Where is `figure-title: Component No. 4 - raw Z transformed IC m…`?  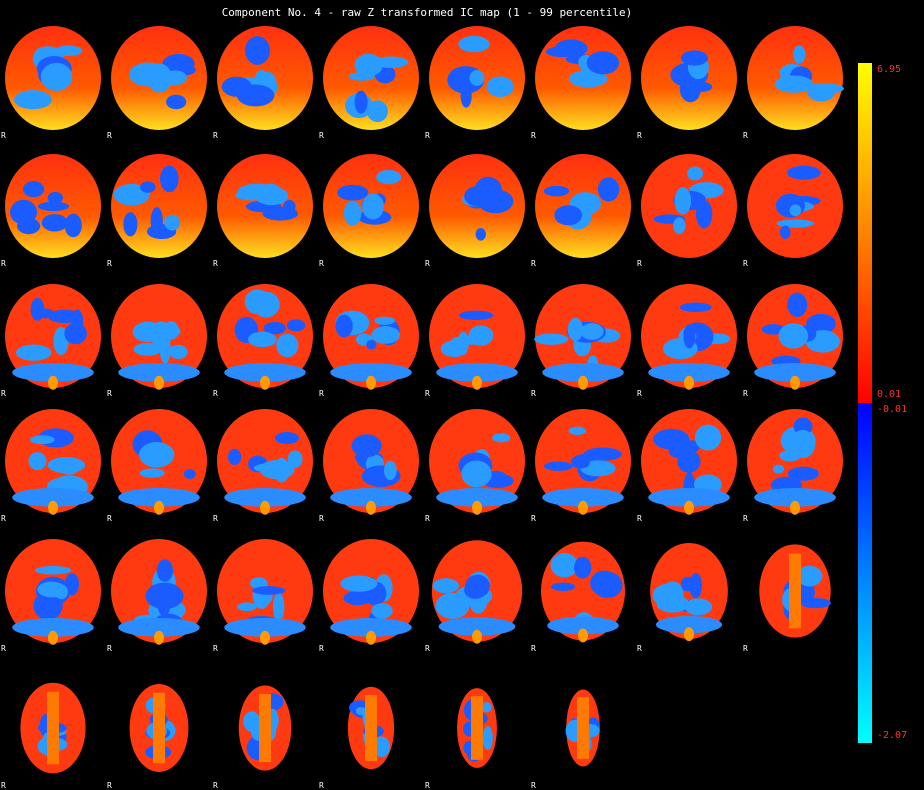
figure-title: Component No. 4 - raw Z transformed IC m… is located at coordinates (427, 12).